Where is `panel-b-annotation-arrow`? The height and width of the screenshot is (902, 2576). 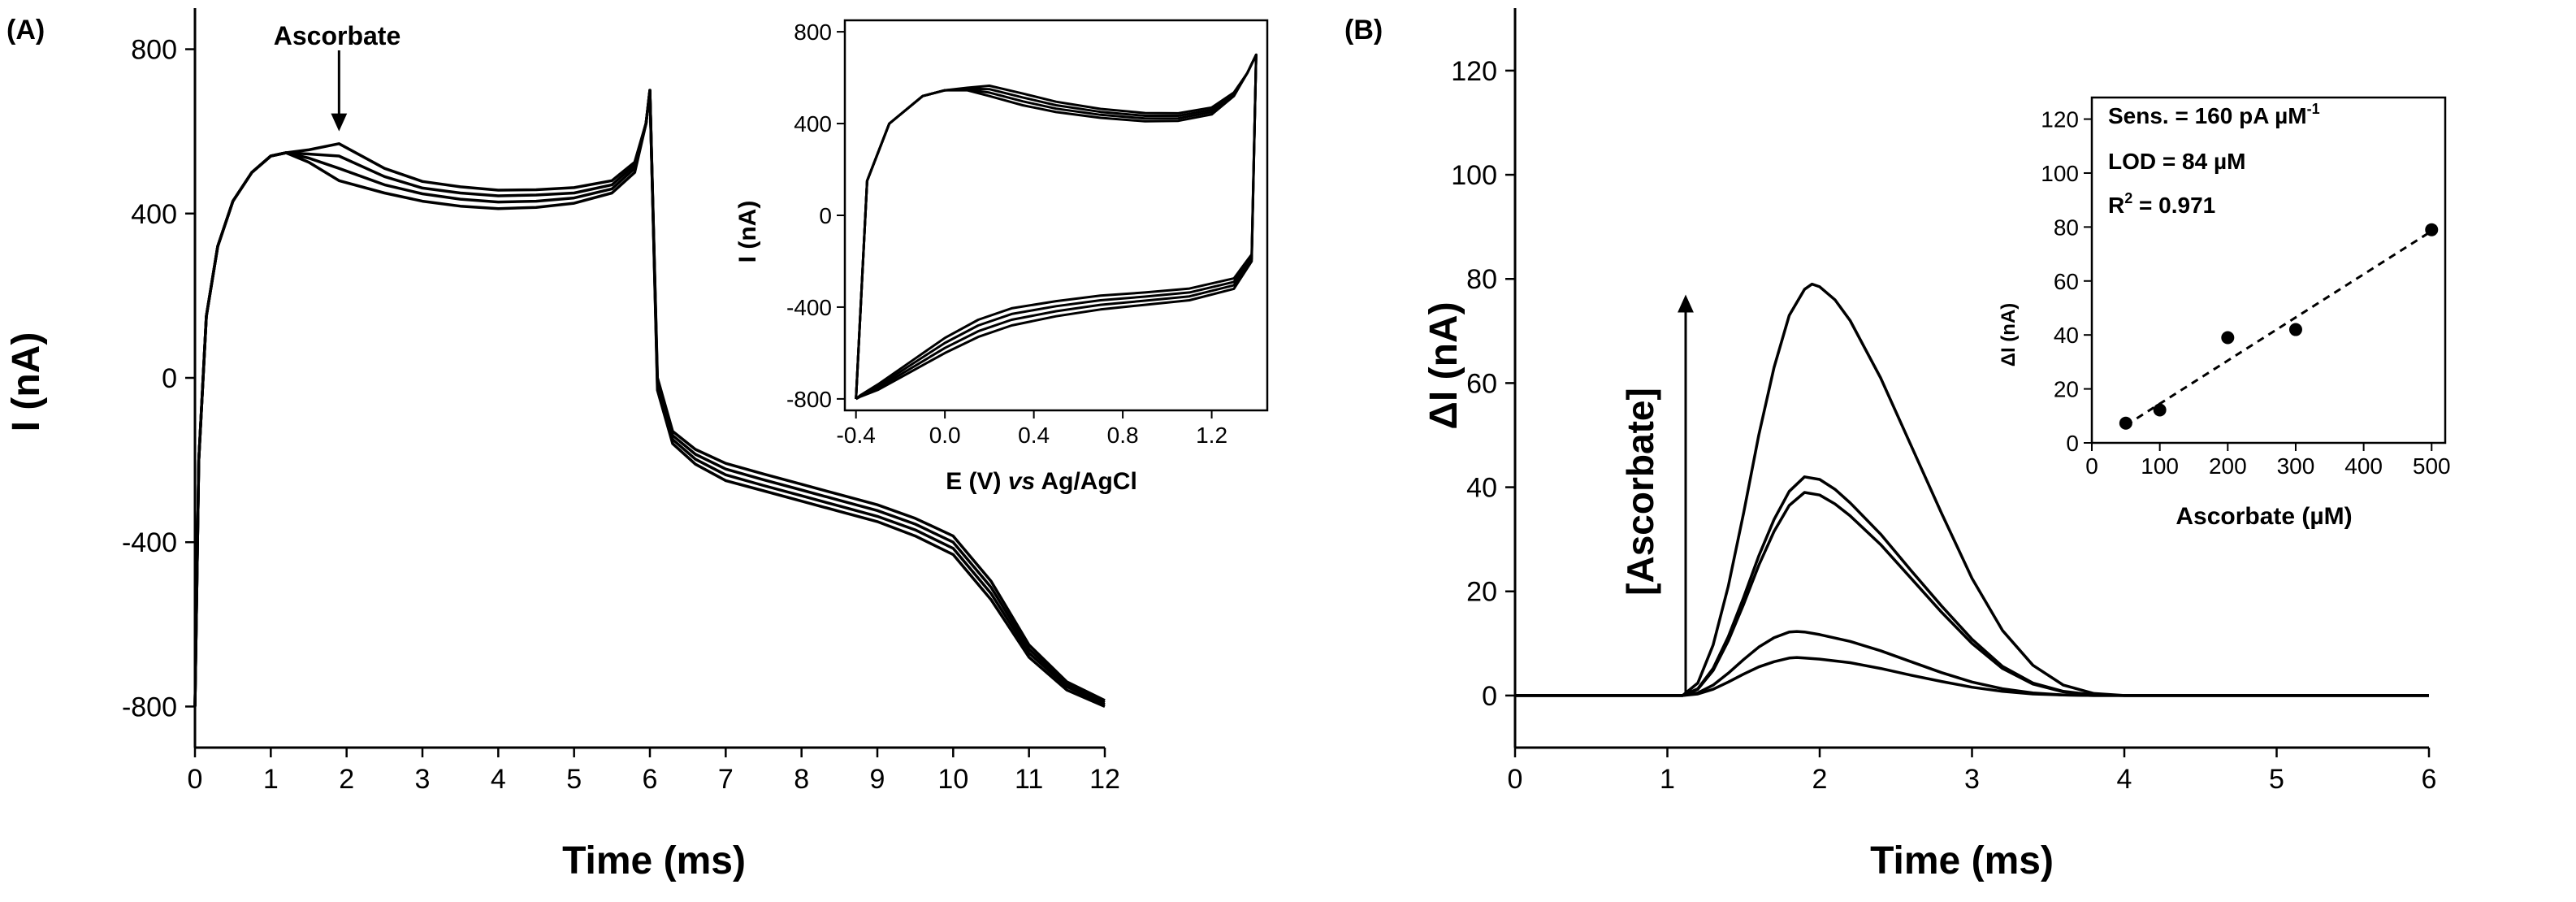
panel-b-annotation-arrow is located at coordinates (1686, 495).